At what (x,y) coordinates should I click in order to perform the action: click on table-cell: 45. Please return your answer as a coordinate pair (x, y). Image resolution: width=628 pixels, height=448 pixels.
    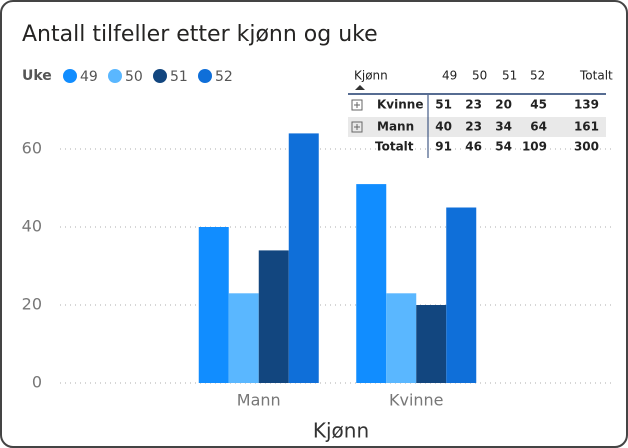
    Looking at the image, I should click on (538, 105).